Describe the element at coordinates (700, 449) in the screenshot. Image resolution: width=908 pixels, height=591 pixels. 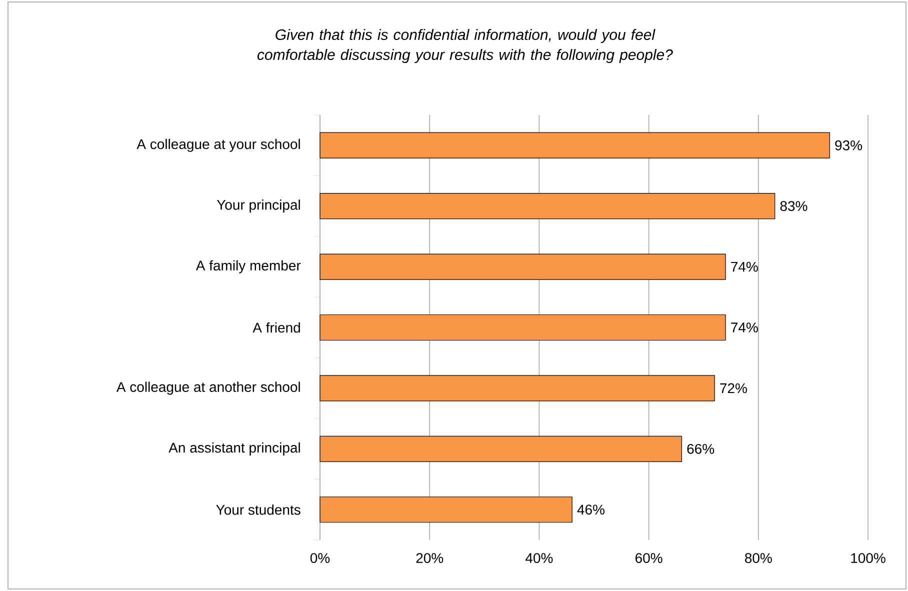
I see `data-label: 66%` at that location.